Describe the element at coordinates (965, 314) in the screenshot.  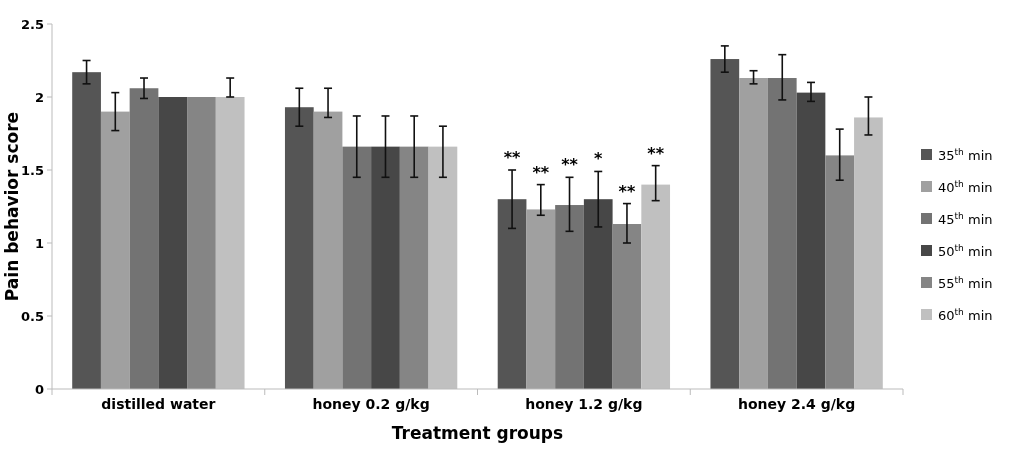
I see `legend-label: 60$^{th}$ min` at that location.